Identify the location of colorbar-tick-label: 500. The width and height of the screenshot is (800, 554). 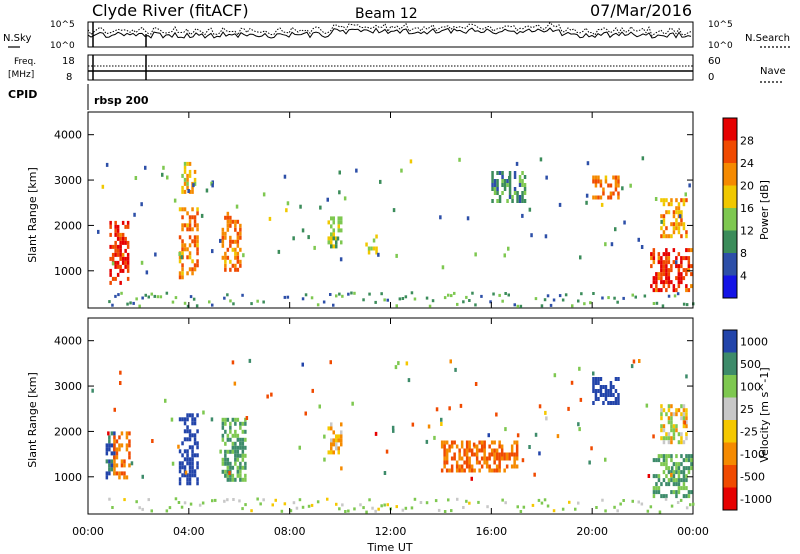
(750, 364).